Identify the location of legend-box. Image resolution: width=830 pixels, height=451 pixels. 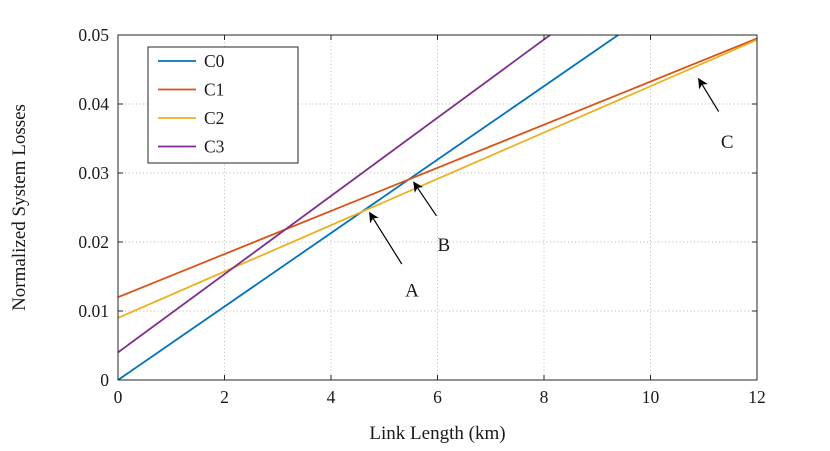
(223, 105).